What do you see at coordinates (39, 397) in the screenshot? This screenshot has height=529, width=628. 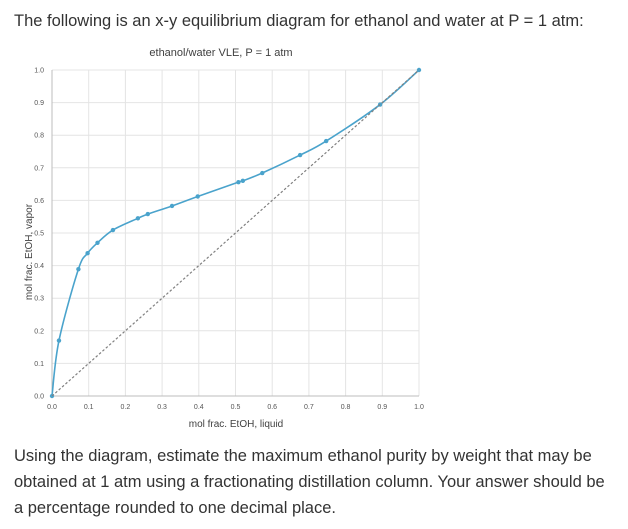 I see `y-tick-label: 0.0` at bounding box center [39, 397].